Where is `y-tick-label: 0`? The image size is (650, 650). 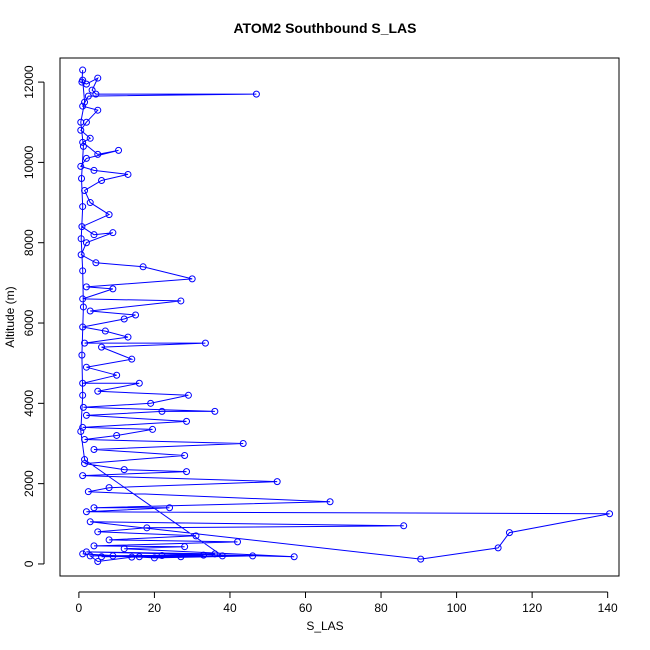 y-tick-label: 0 is located at coordinates (29, 563).